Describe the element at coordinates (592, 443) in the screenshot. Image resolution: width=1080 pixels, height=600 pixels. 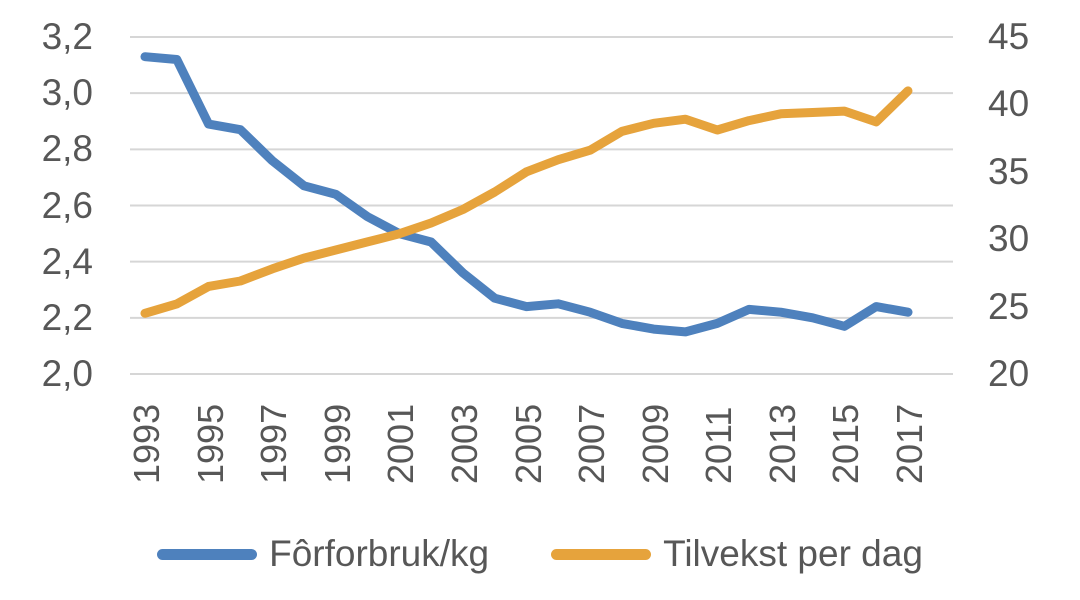
I see `x-axis-tick-label: 2007` at that location.